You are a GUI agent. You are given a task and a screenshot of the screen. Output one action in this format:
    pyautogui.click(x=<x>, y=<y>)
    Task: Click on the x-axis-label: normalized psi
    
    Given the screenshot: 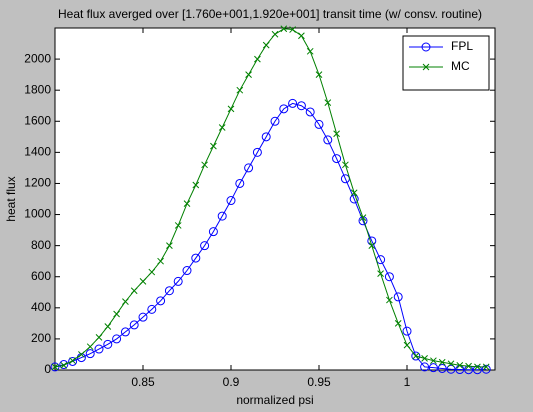 What is the action you would take?
    pyautogui.click(x=274, y=400)
    